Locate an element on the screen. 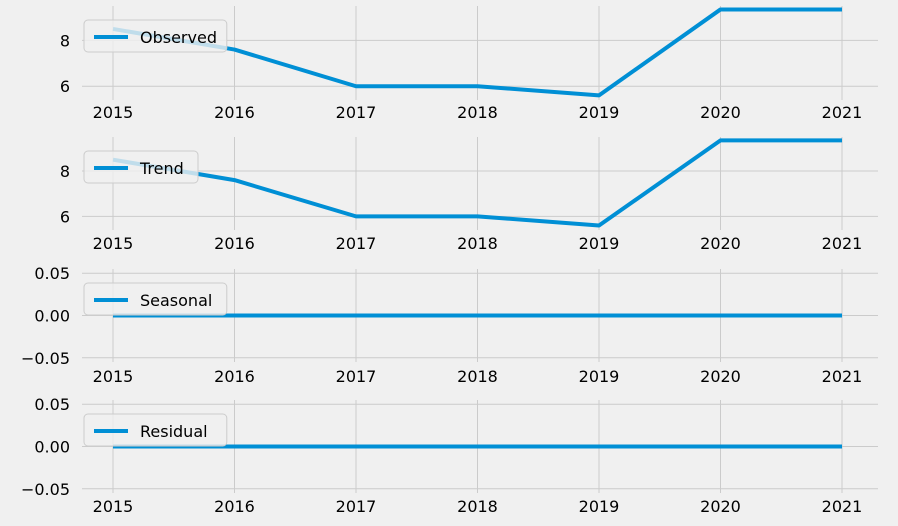 The height and width of the screenshot is (526, 898). seasonal-legend-label: Seasonal is located at coordinates (176, 300).